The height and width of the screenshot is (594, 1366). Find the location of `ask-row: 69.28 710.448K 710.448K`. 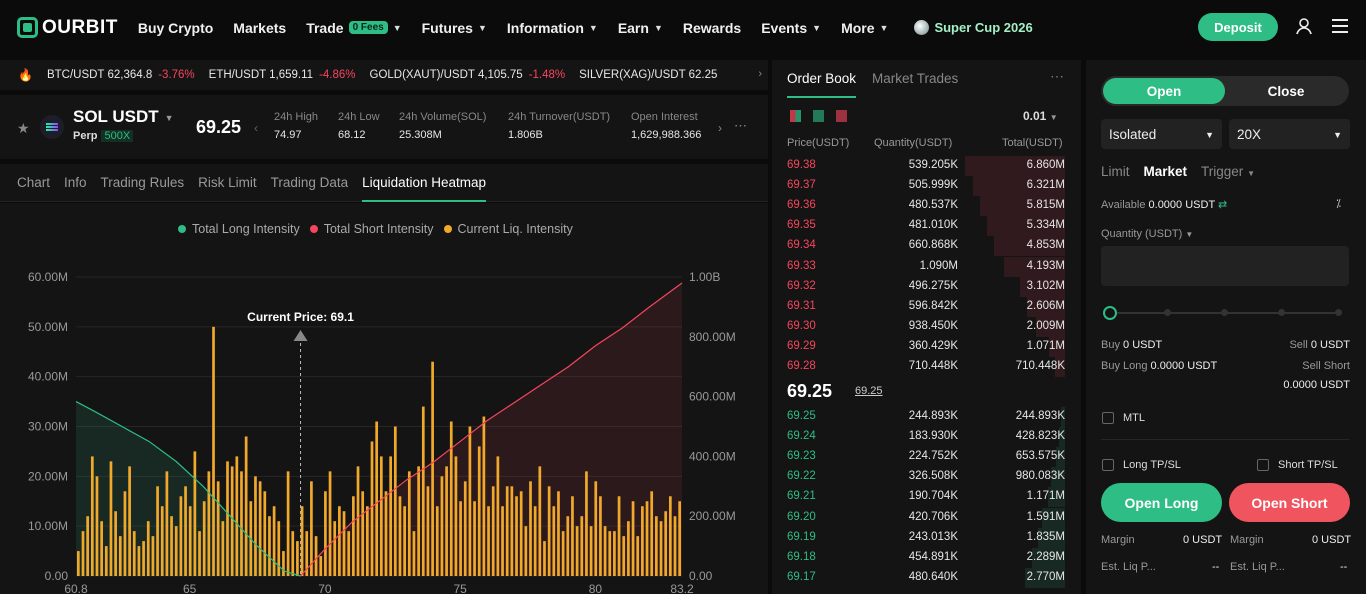

ask-row: 69.28 710.448K 710.448K is located at coordinates (926, 367).